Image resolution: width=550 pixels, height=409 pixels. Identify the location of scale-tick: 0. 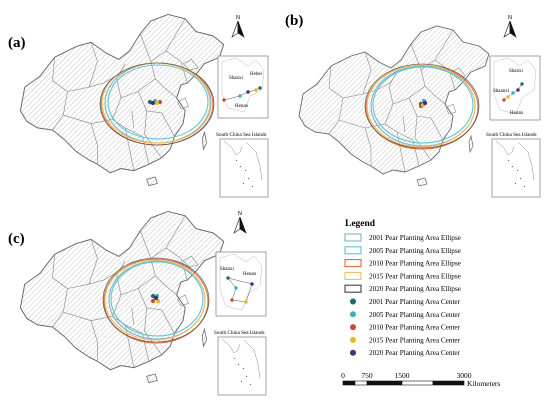
(343, 375).